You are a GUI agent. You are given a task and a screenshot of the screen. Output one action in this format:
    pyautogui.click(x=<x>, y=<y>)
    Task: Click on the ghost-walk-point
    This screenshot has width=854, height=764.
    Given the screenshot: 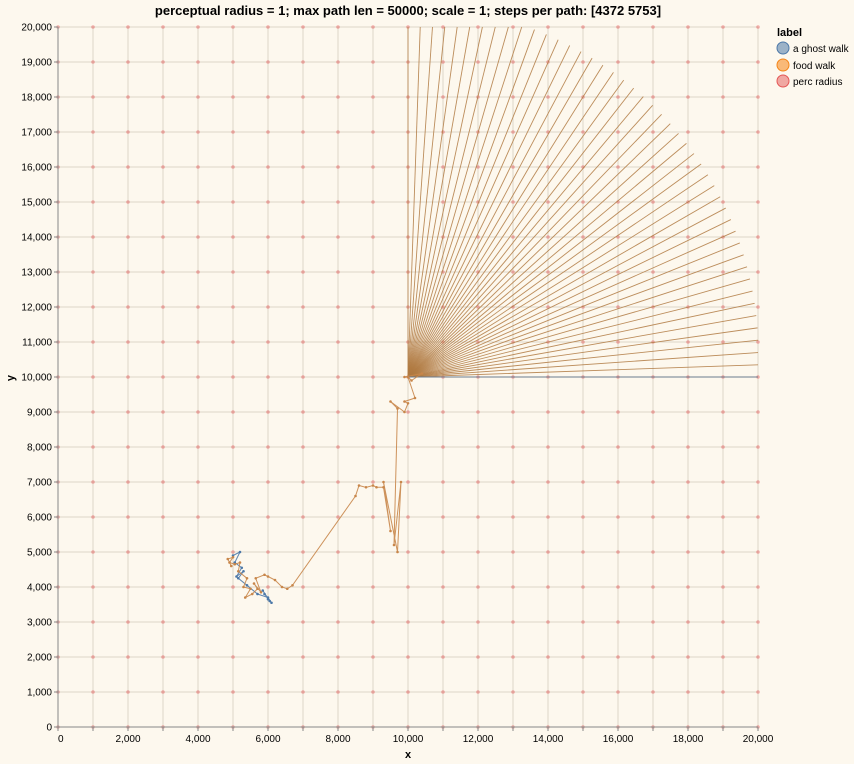 What is the action you would take?
    pyautogui.click(x=263, y=590)
    